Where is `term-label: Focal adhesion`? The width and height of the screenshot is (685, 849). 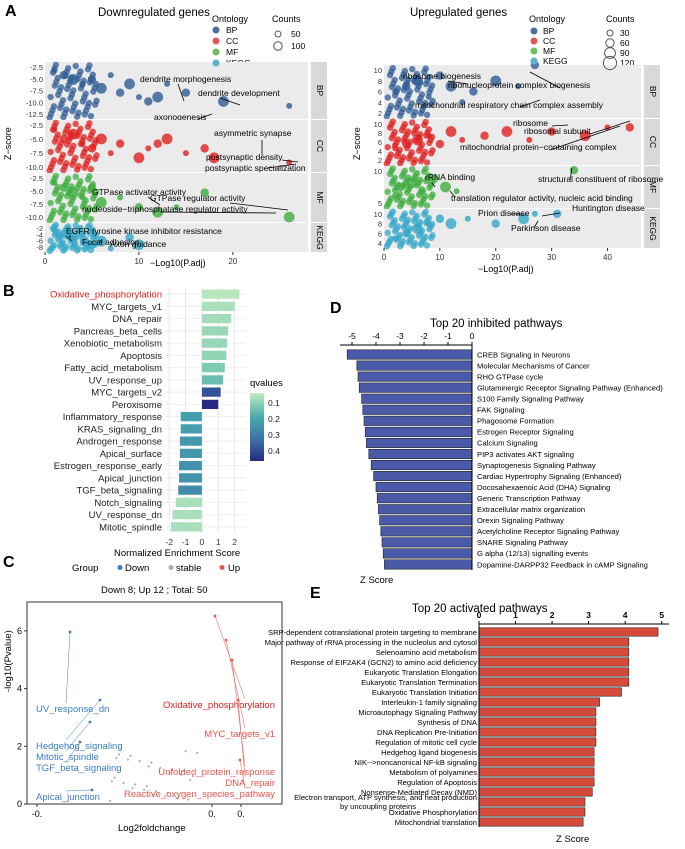 term-label: Focal adhesion is located at coordinates (111, 242).